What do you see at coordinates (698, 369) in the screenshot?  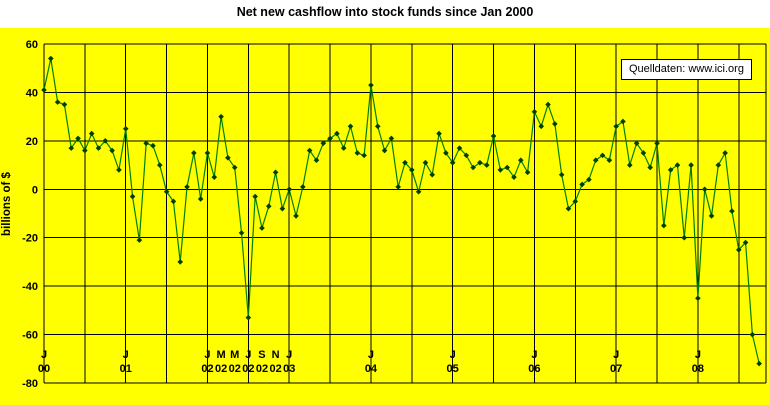 I see `x-tick-year-label: 08` at bounding box center [698, 369].